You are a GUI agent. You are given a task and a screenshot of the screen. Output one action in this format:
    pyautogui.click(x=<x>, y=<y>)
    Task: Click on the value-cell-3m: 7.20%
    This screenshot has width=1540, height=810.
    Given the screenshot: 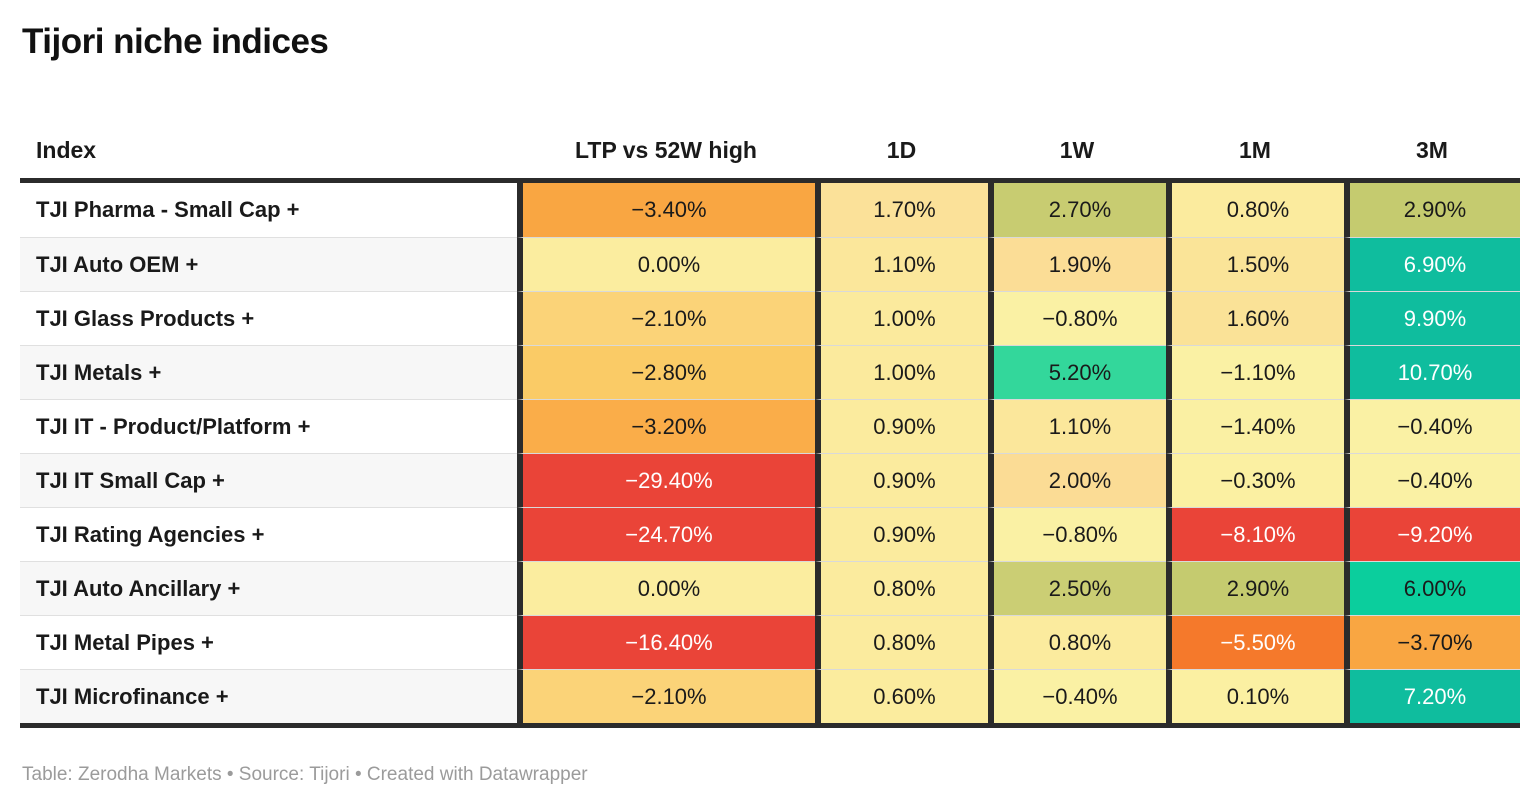 What is the action you would take?
    pyautogui.click(x=1432, y=696)
    